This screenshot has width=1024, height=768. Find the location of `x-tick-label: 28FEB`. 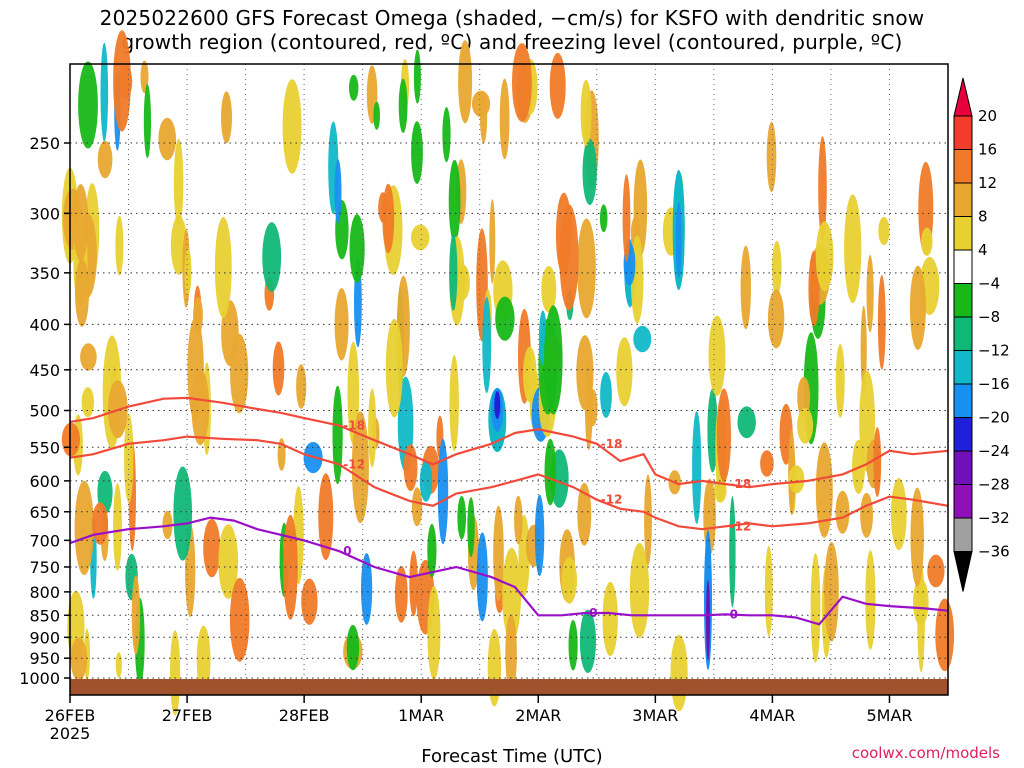

x-tick-label: 28FEB is located at coordinates (304, 715).